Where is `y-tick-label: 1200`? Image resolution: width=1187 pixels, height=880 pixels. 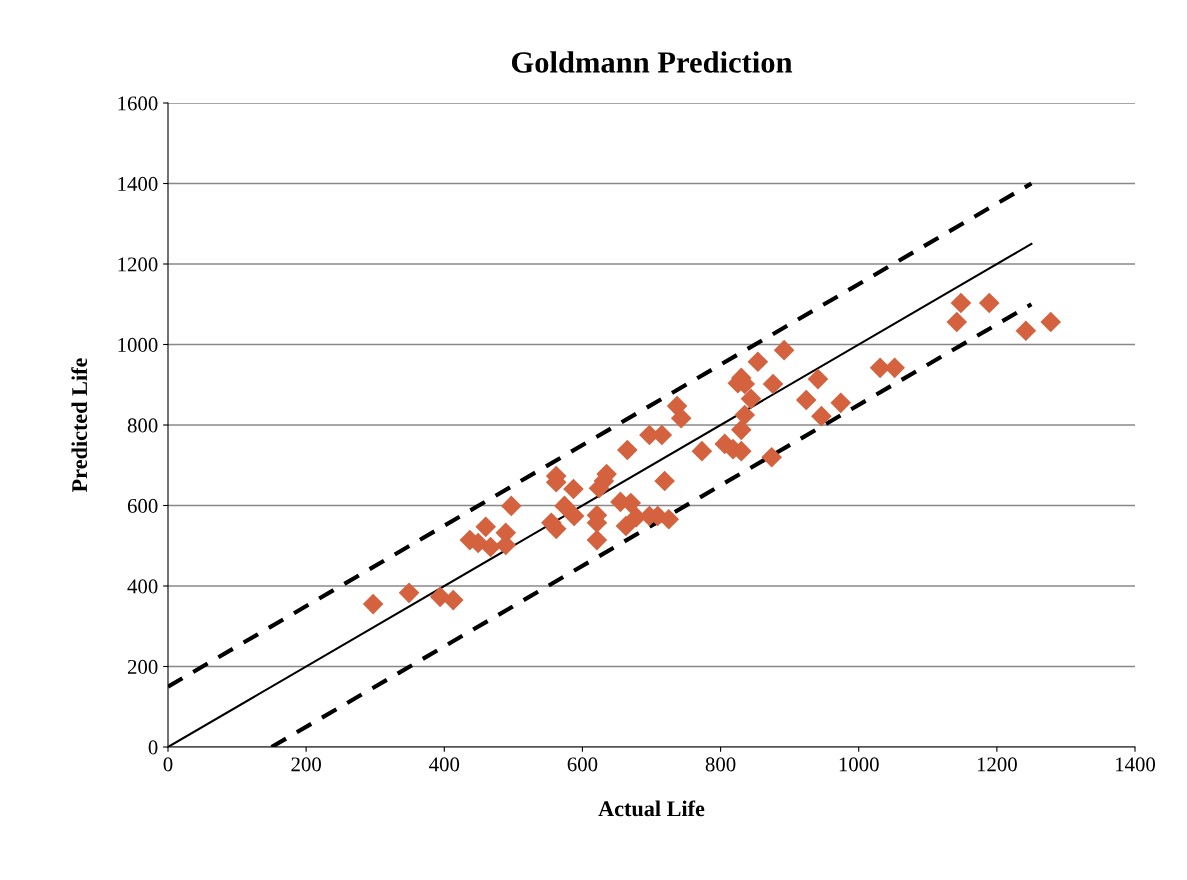 y-tick-label: 1200 is located at coordinates (138, 264).